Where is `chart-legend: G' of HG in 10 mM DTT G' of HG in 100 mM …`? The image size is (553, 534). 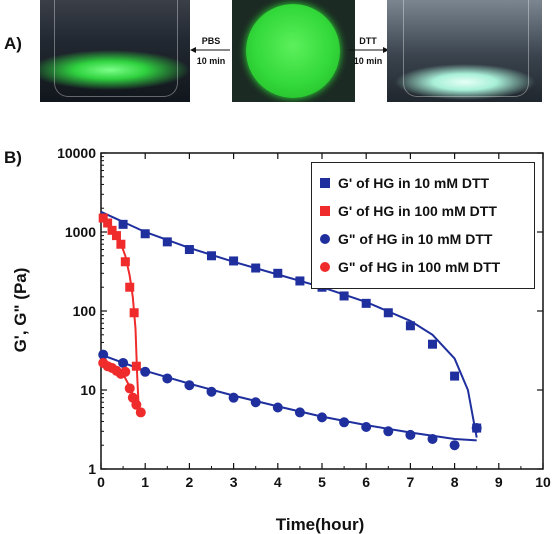
chart-legend: G' of HG in 10 mM DTT G' of HG in 100 mM … is located at coordinates (423, 225).